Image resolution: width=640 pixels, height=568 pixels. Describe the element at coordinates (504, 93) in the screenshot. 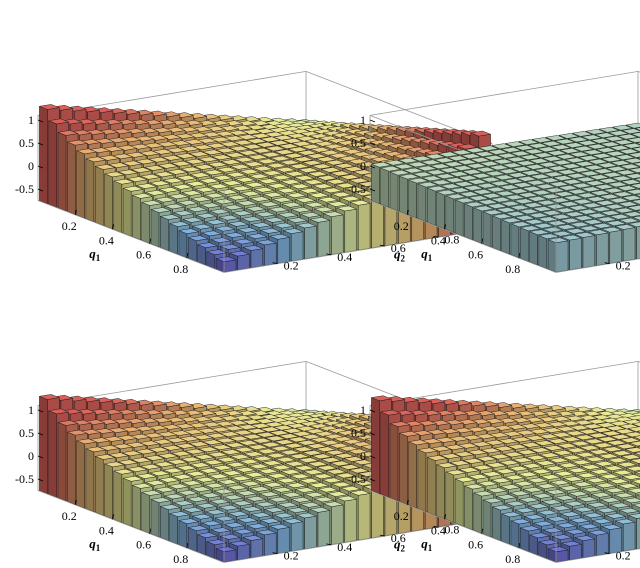

I see `box-edge` at that location.